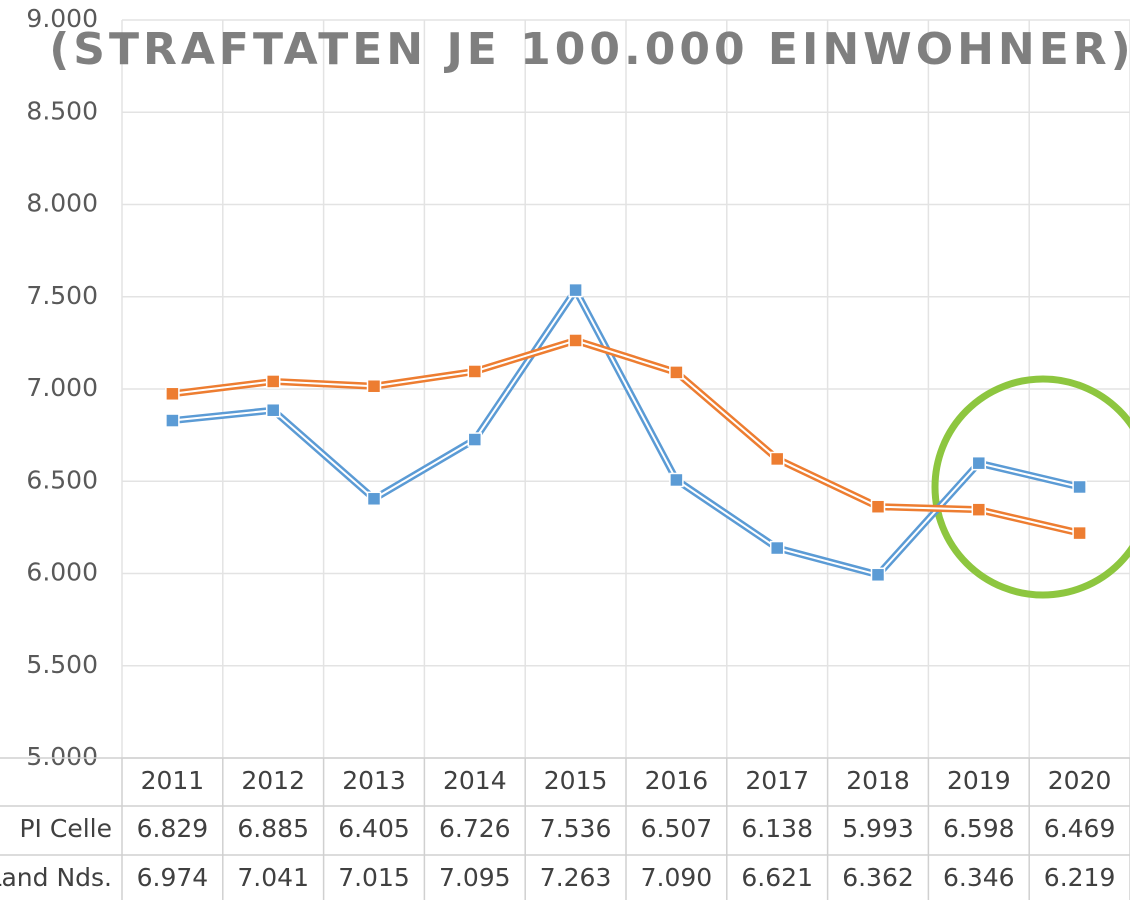 Image resolution: width=1130 pixels, height=900 pixels. What do you see at coordinates (475, 780) in the screenshot?
I see `x-tick-label: 2014` at bounding box center [475, 780].